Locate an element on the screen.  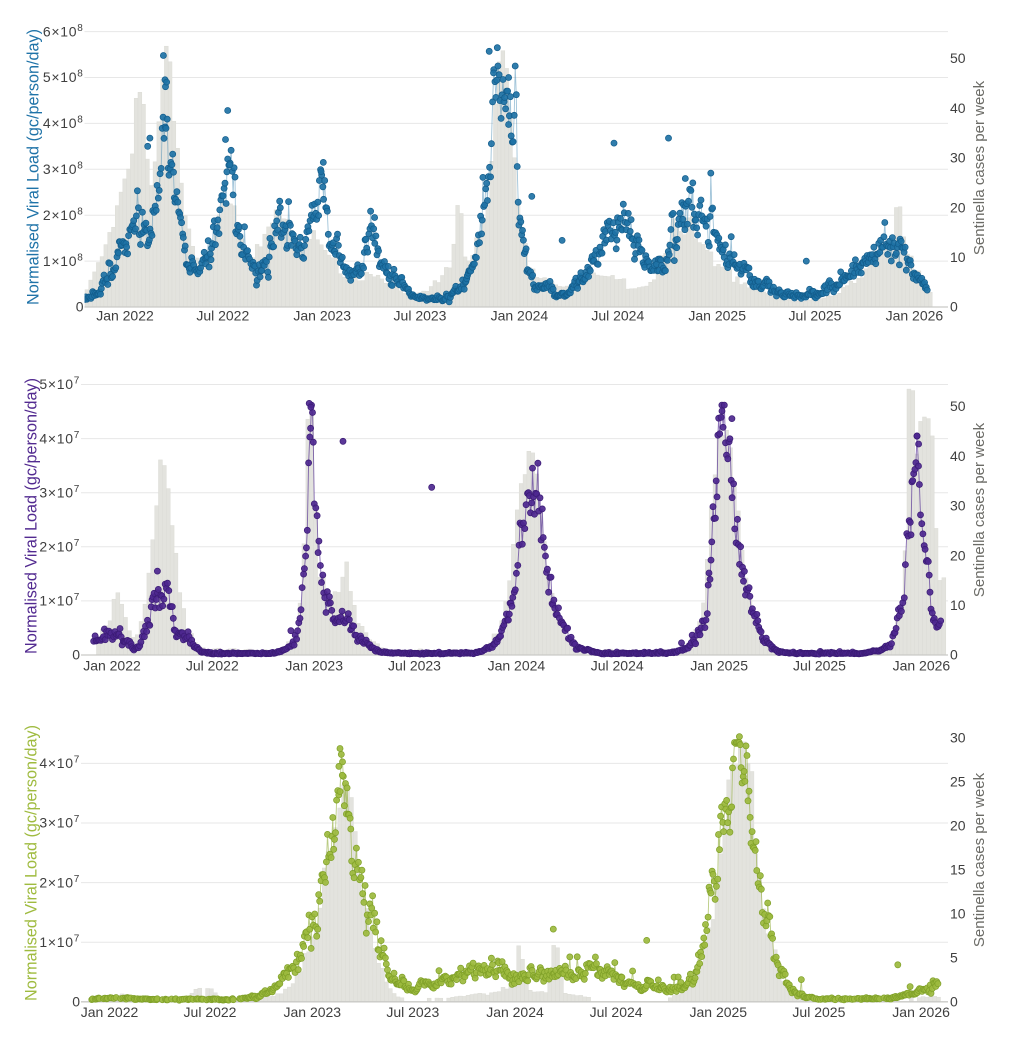
svg-text: 25 is located at coordinates (958, 782).